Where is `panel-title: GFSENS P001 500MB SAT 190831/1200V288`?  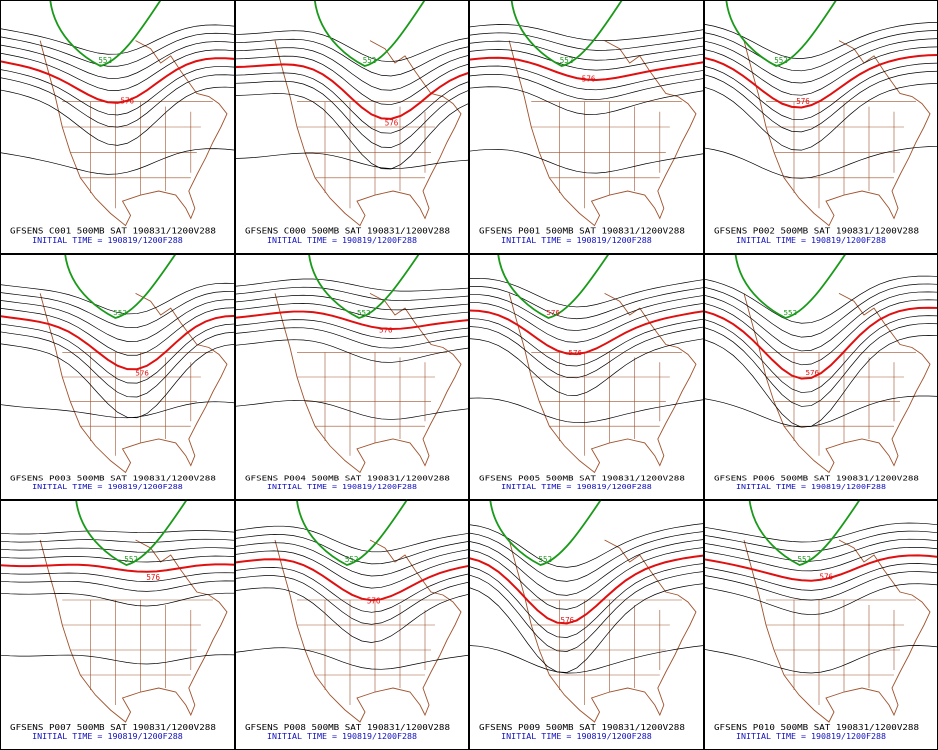
panel-title: GFSENS P001 500MB SAT 190831/1200V288 is located at coordinates (582, 231).